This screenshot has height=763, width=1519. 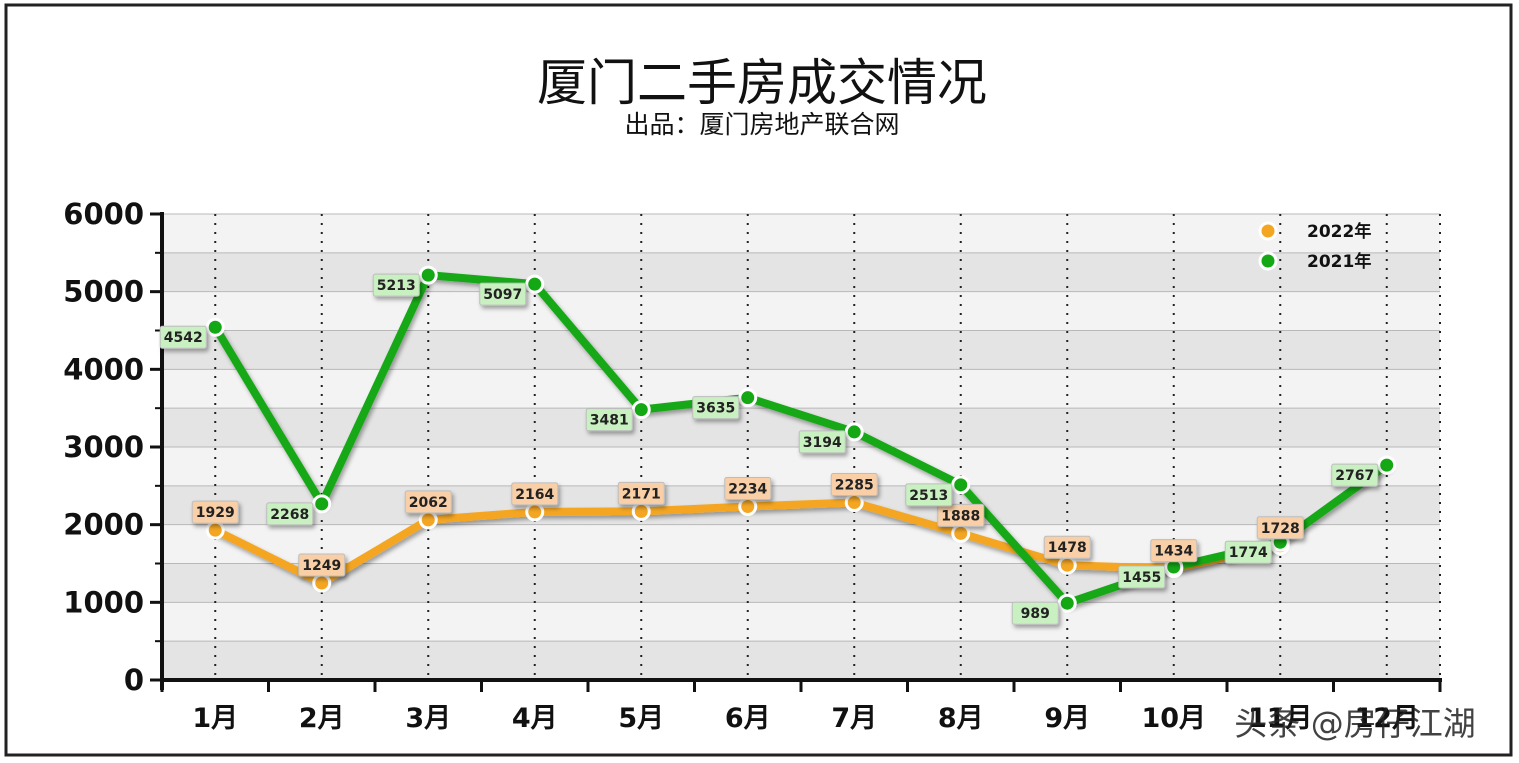 What do you see at coordinates (762, 83) in the screenshot?
I see `chart-title: 厦门二手房成交情况` at bounding box center [762, 83].